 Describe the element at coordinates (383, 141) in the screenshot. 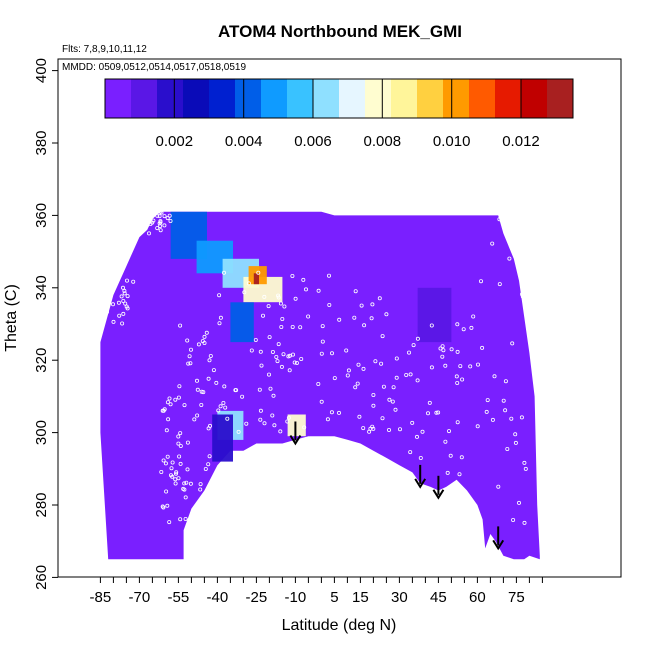

I see `colorbar-tick-label: 0.008` at that location.